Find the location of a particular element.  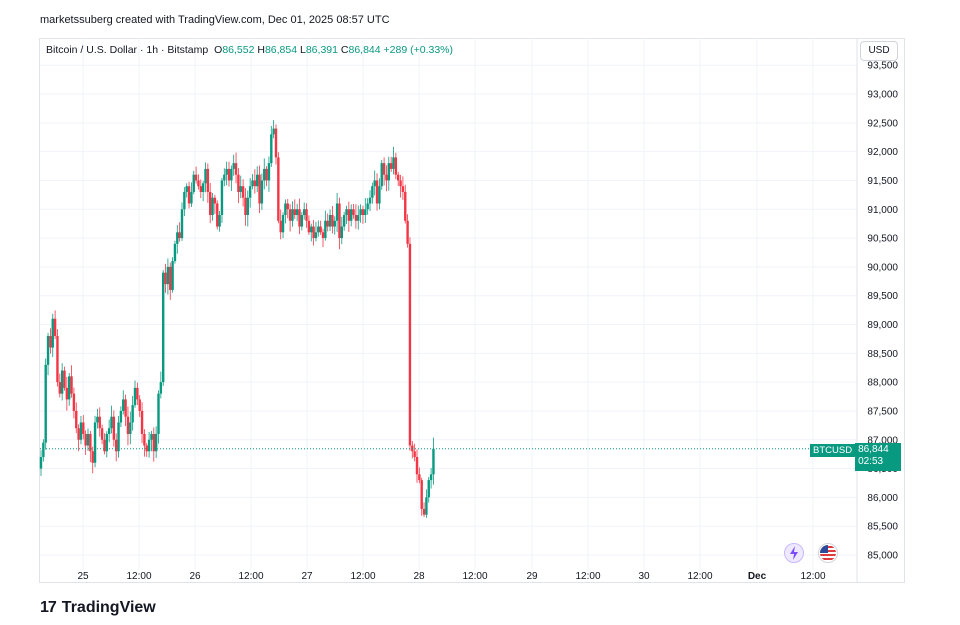

tradingview-logo: 17 TradingView is located at coordinates (98, 608).